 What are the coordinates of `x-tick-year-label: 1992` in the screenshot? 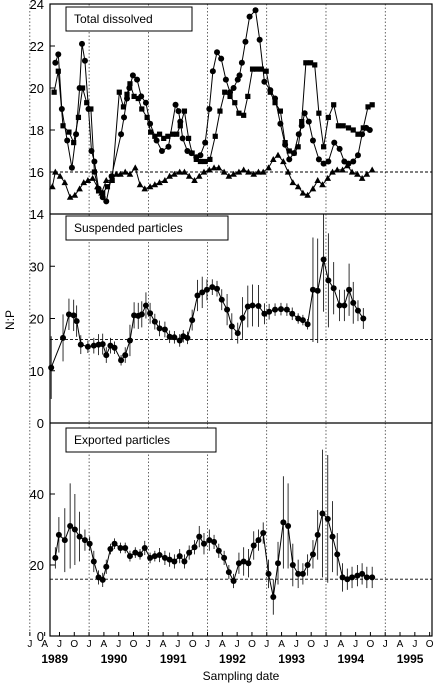 It's located at (232, 659).